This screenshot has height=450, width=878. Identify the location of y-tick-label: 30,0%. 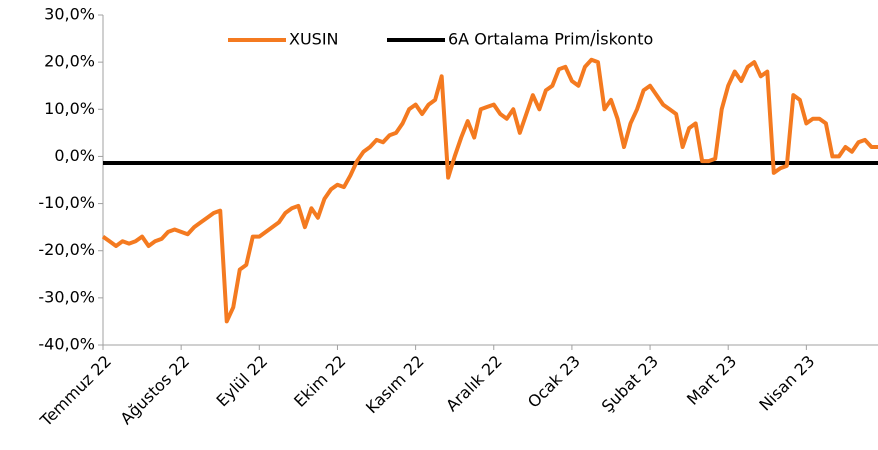
(69, 14).